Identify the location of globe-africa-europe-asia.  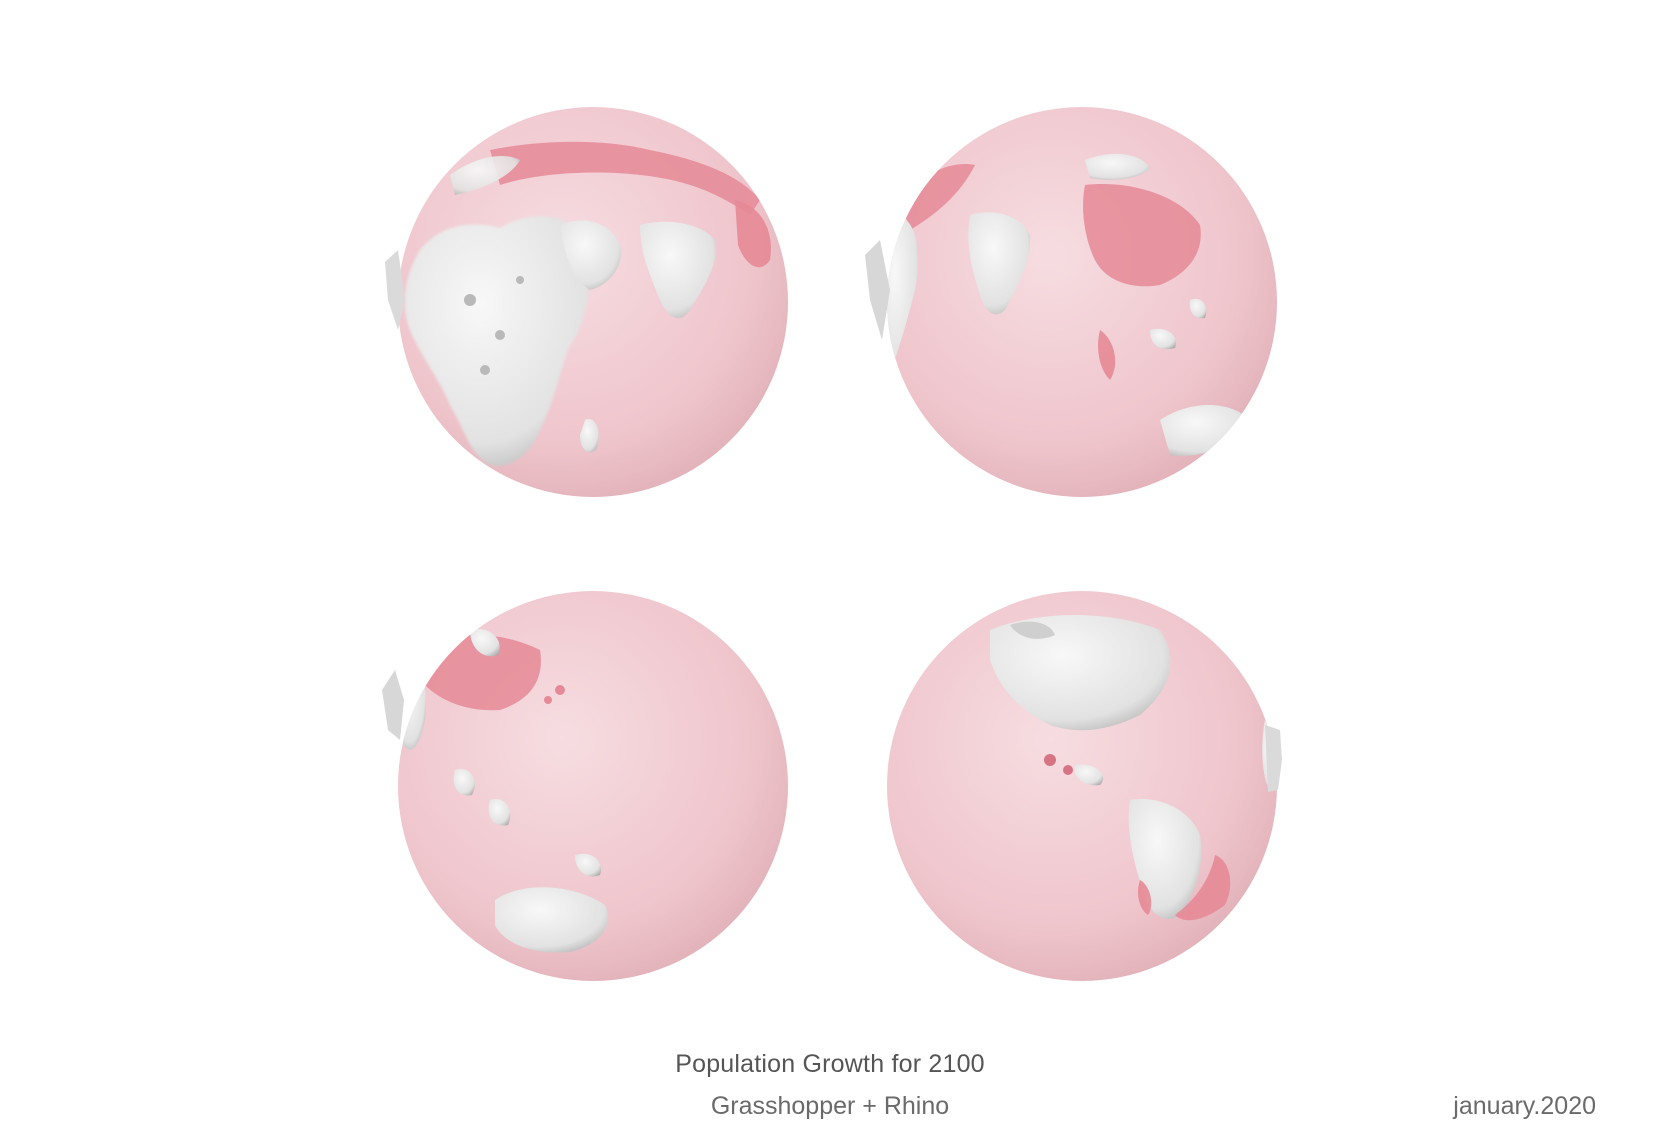
(593, 302).